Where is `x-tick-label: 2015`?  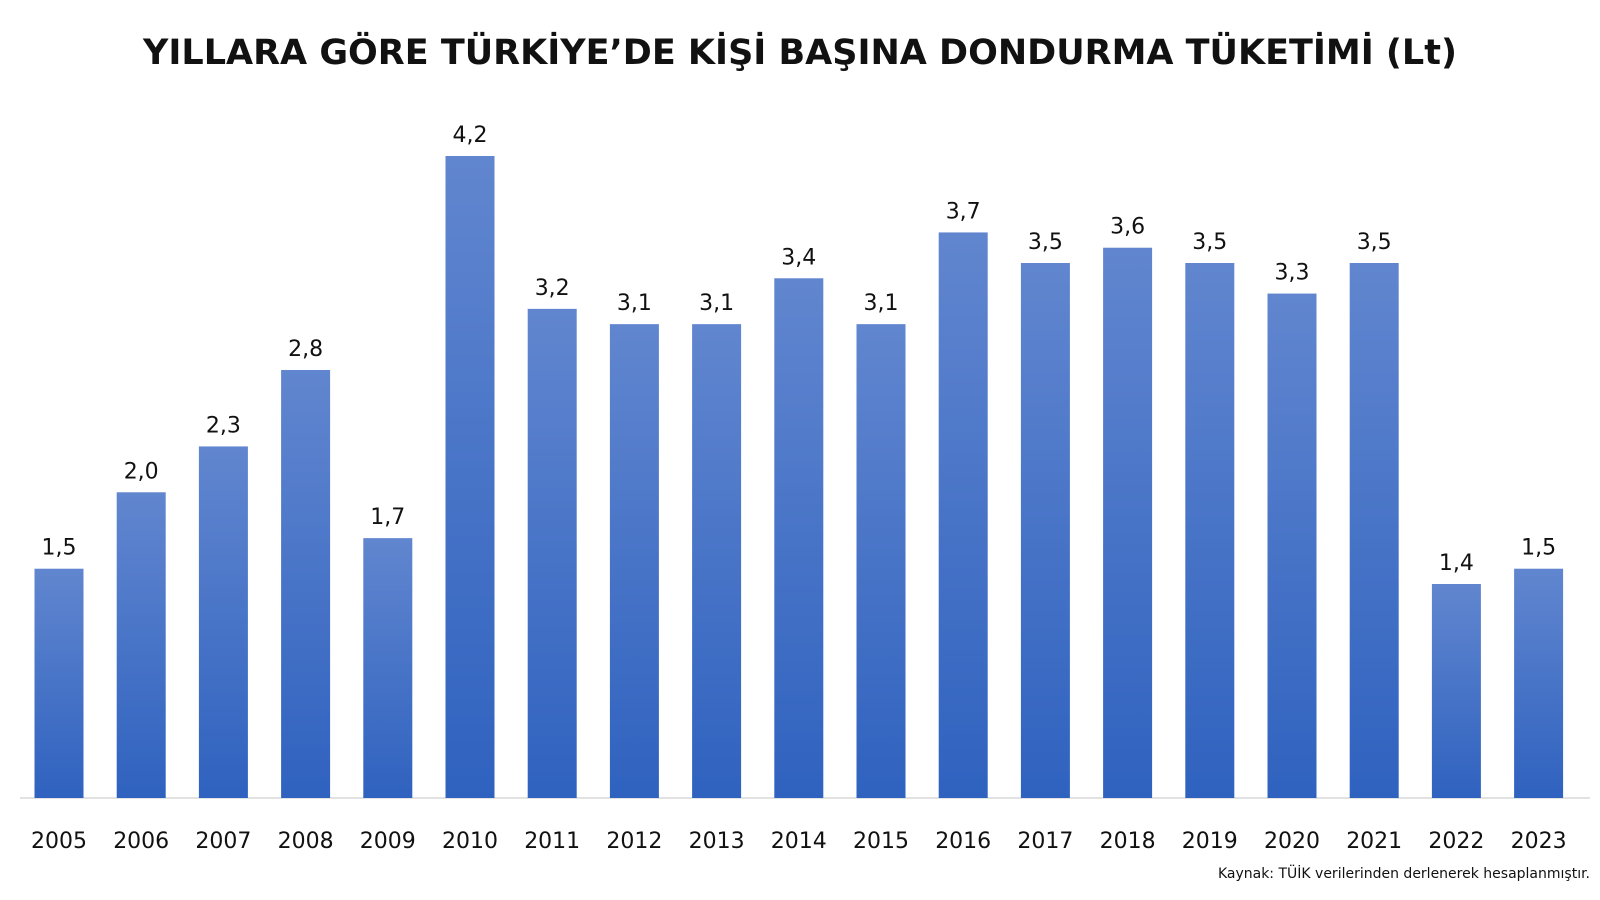 x-tick-label: 2015 is located at coordinates (881, 841).